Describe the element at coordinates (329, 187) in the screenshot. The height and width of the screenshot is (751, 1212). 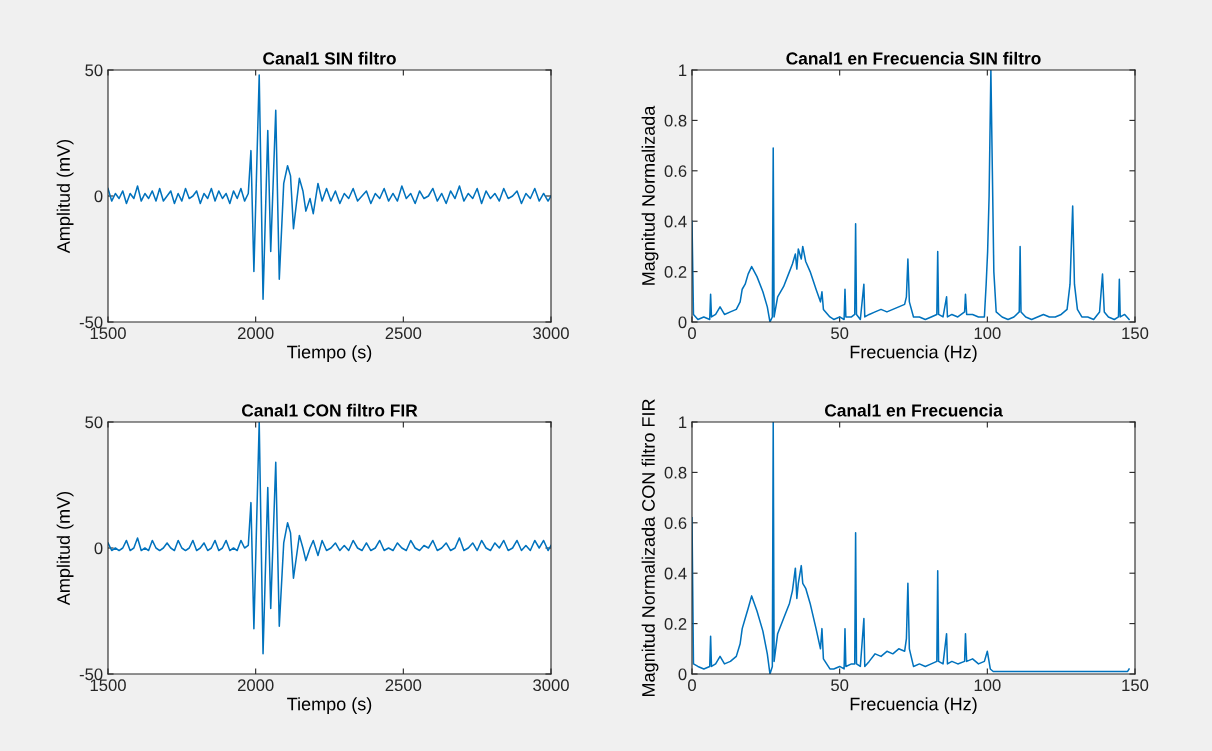
I see `line-series` at that location.